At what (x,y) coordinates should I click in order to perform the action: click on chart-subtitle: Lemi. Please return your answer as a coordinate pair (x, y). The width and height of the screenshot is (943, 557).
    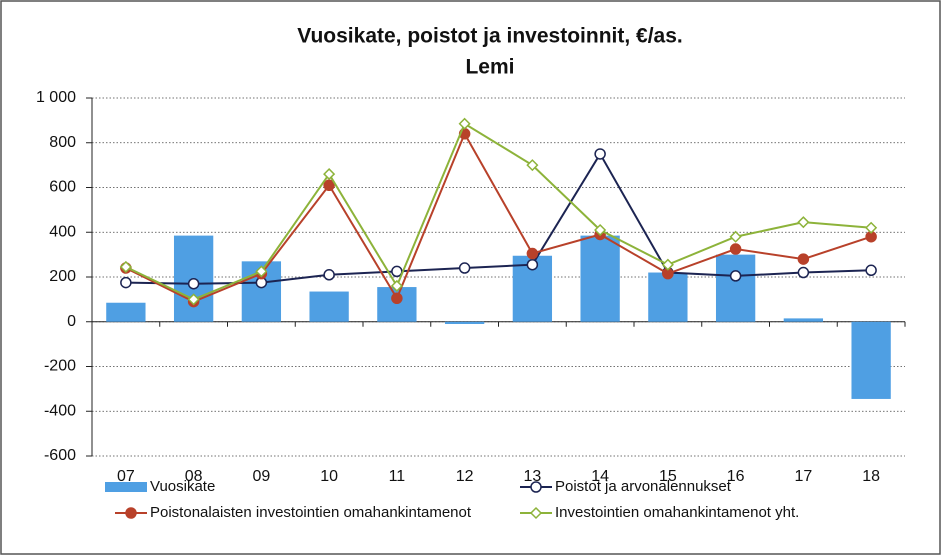
    Looking at the image, I should click on (489, 67).